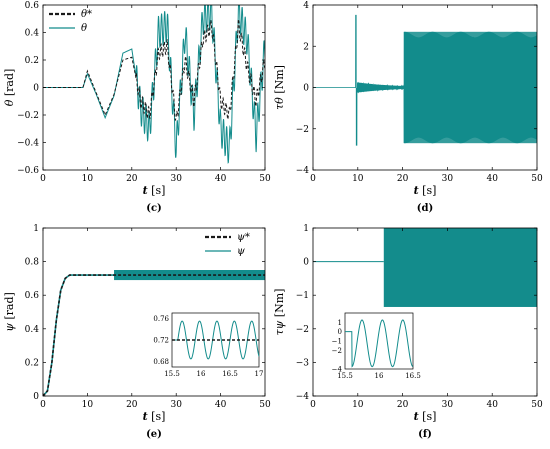 The image size is (550, 449). Describe the element at coordinates (161, 319) in the screenshot. I see `inset-y-tick-label: 0.76` at that location.